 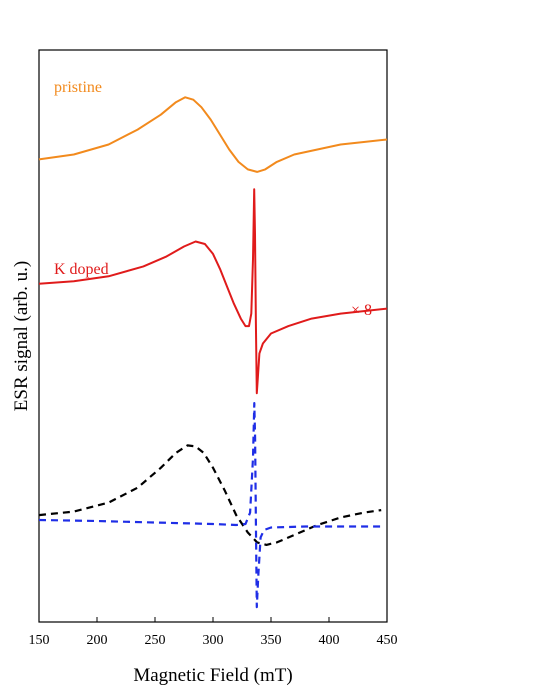 I want to click on x-tick-label-5: 400, so click(x=329, y=640).